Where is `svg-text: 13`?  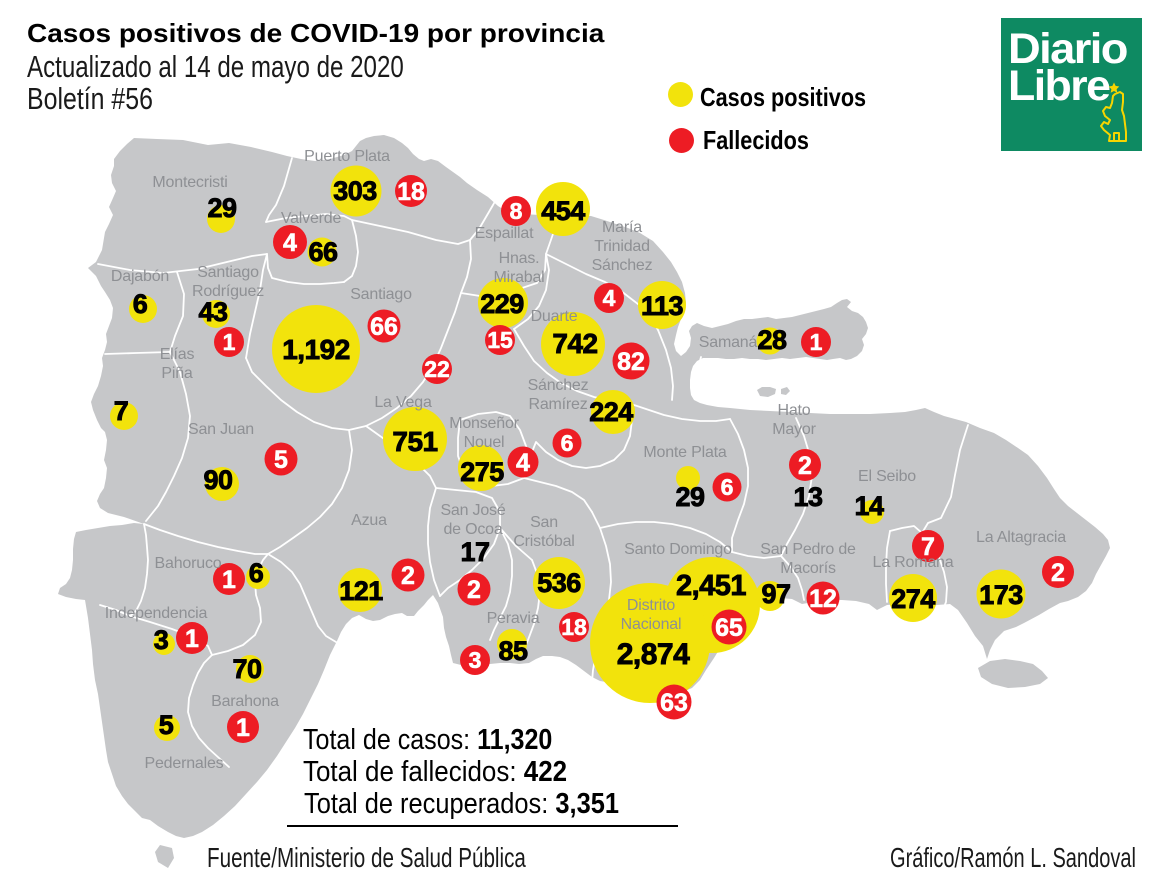 svg-text: 13 is located at coordinates (808, 497).